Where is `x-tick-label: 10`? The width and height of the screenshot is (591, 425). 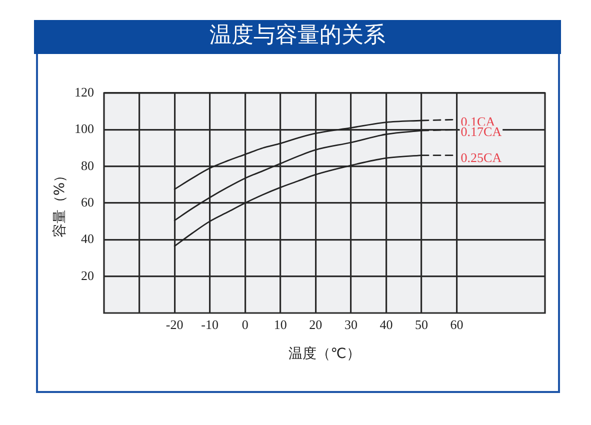 x-tick-label: 10 is located at coordinates (280, 324).